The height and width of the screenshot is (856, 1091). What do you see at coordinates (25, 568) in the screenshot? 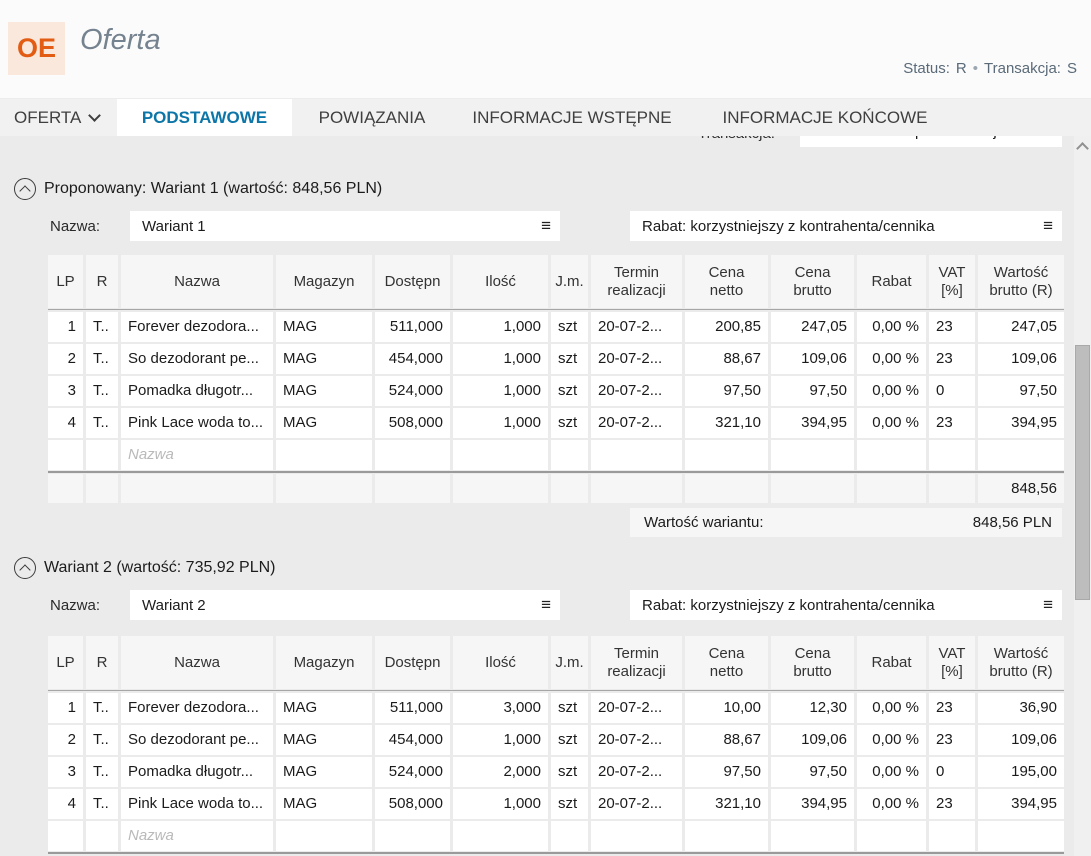
I see `variant2-collapse-button` at bounding box center [25, 568].